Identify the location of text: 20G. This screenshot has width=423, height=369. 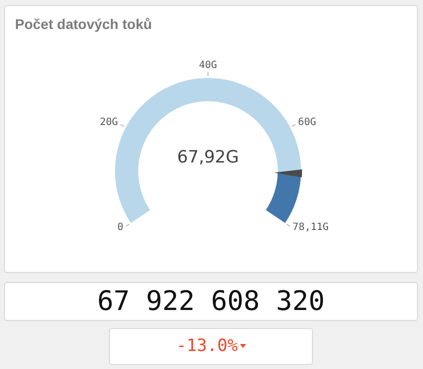
(109, 123).